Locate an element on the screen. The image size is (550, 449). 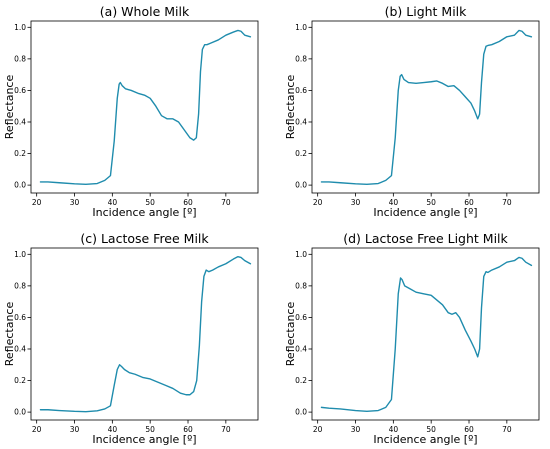
panel-title: (d) Lactose Free Light Milk is located at coordinates (425, 238).